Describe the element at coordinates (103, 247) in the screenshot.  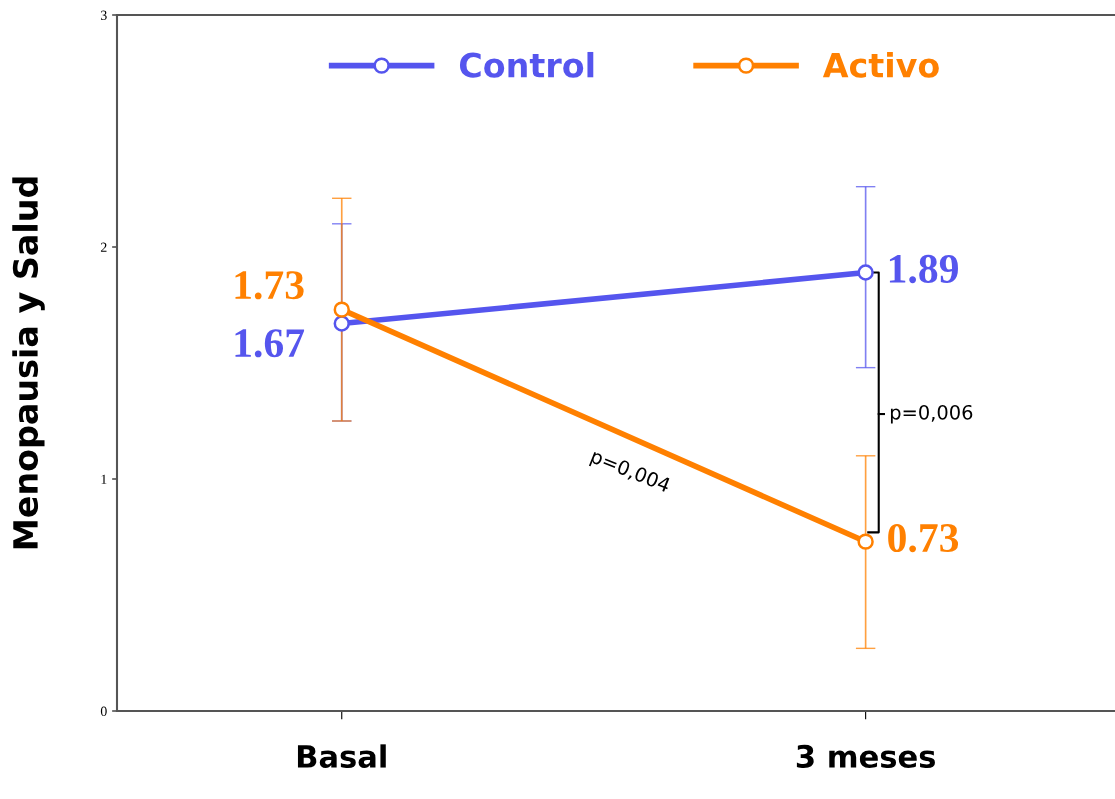
I see `y-tick-label: 2` at that location.